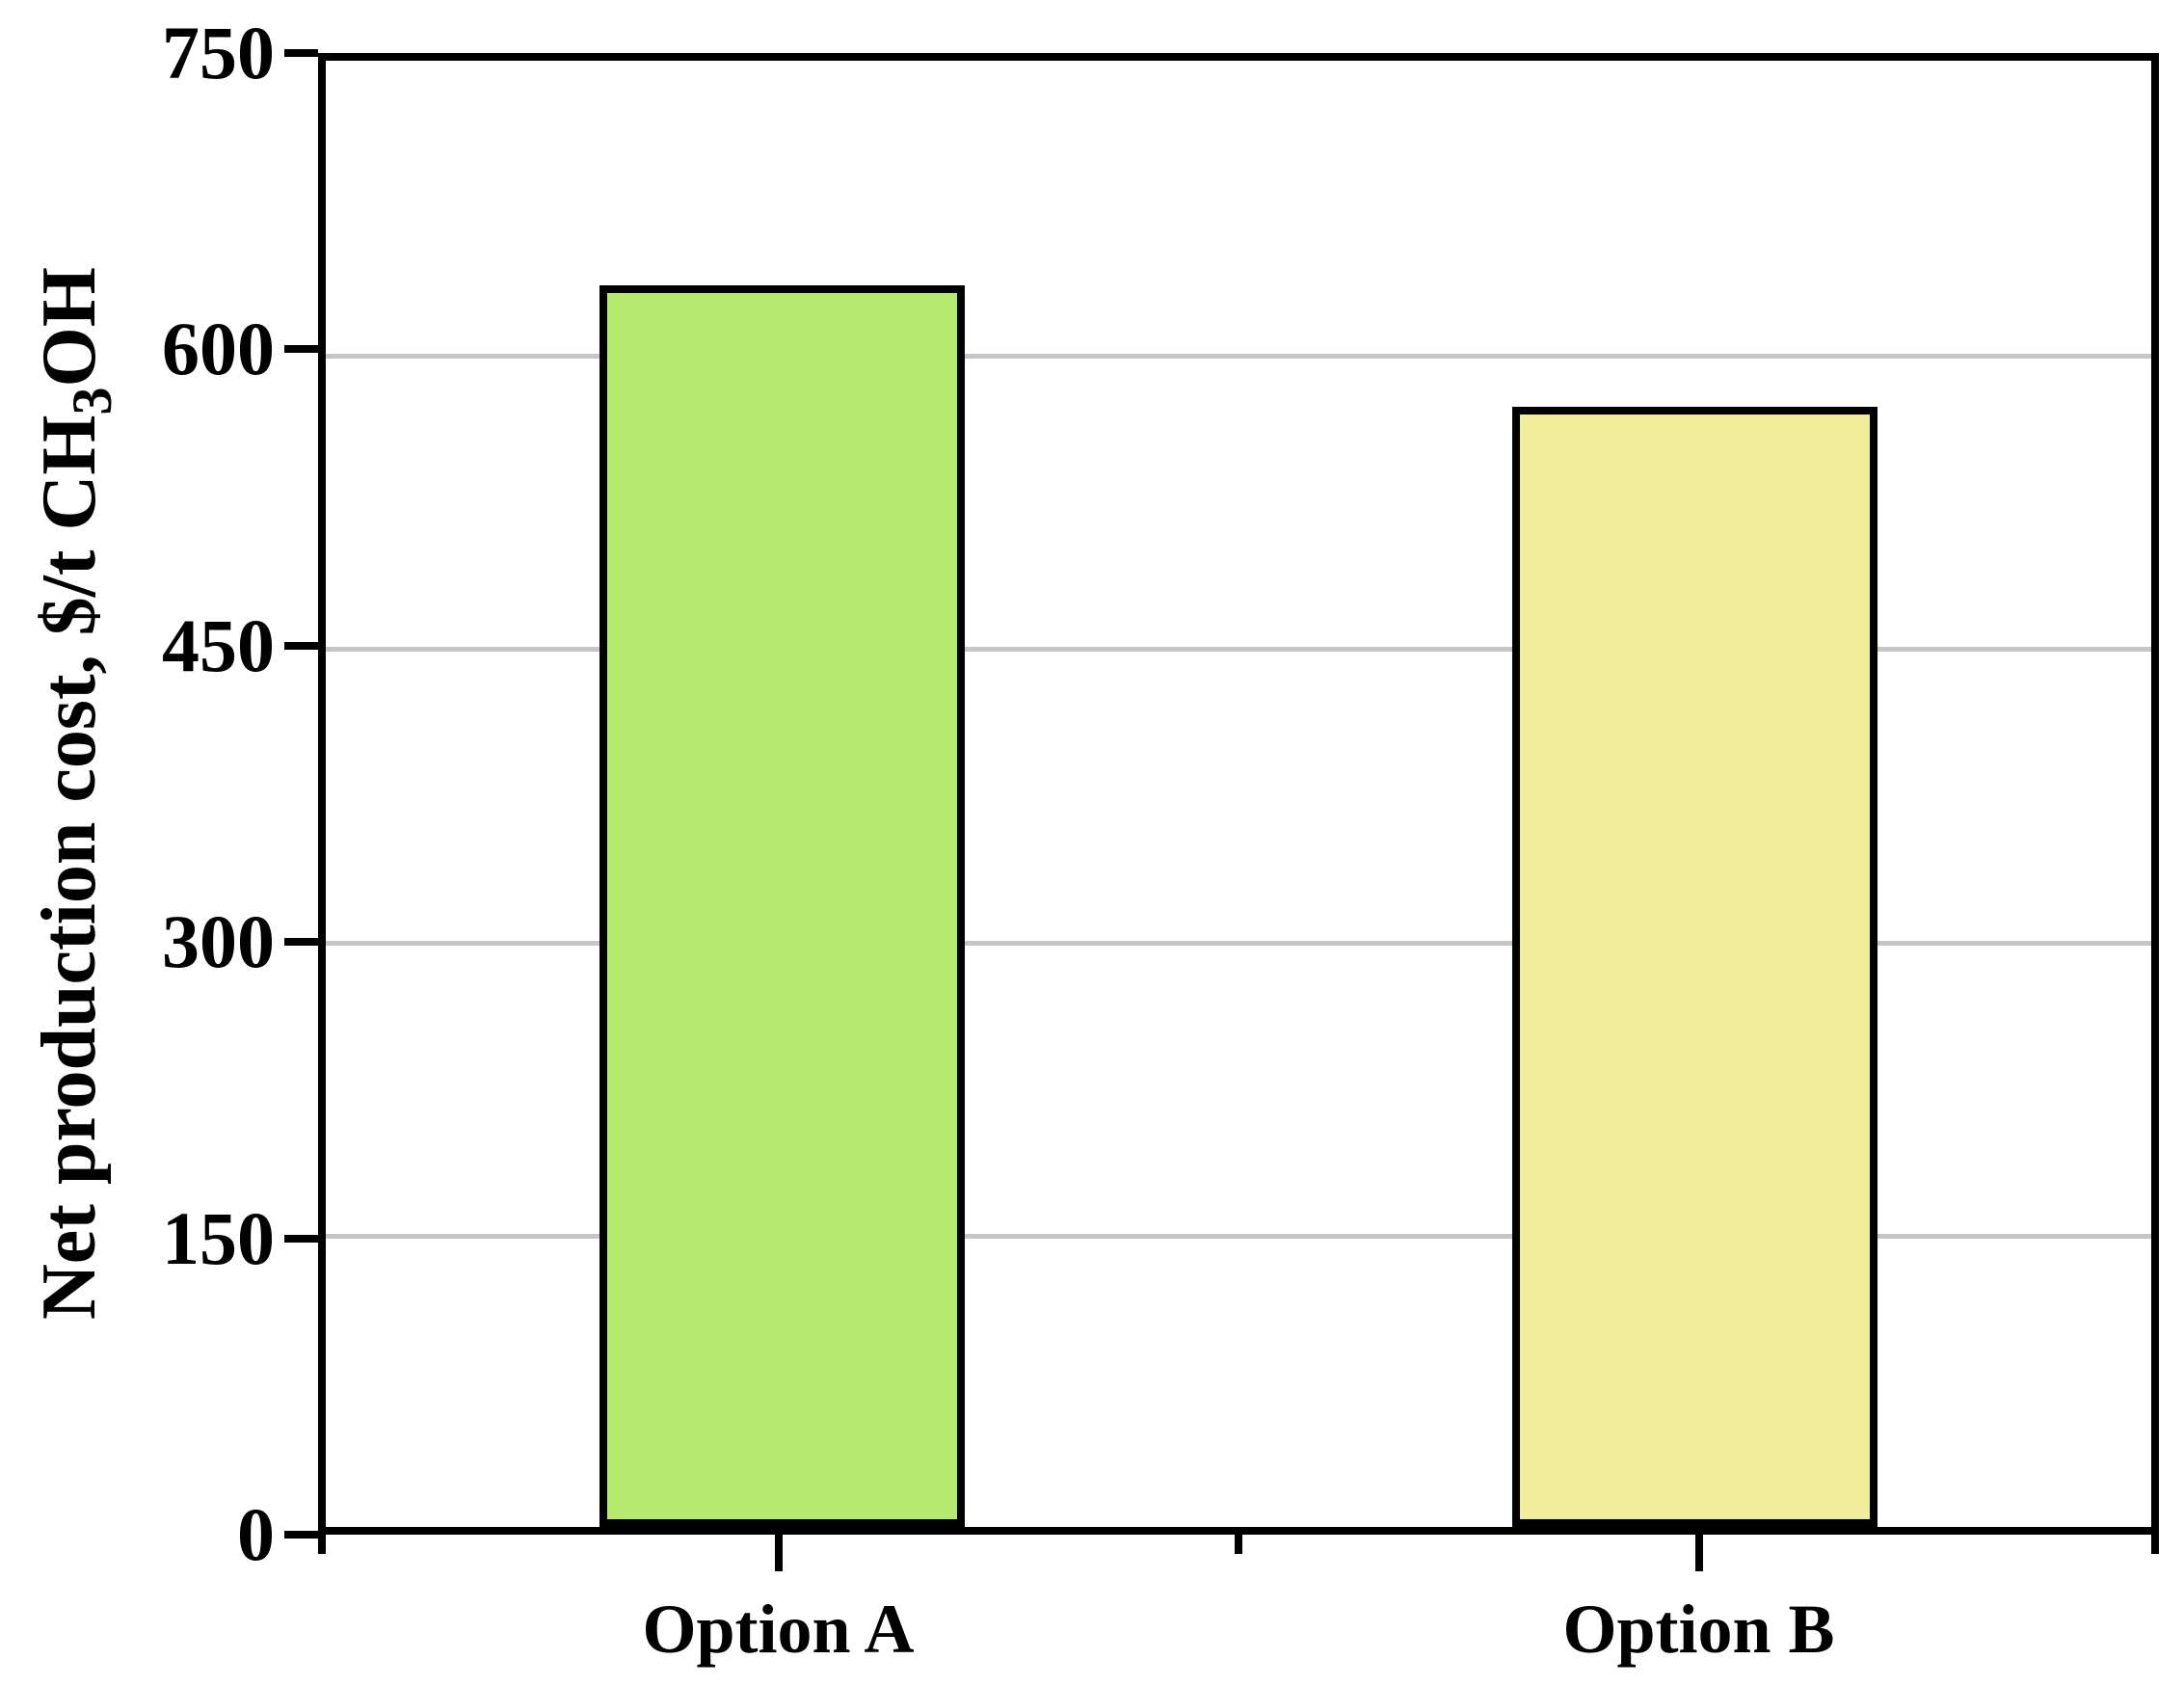 This screenshot has width=2184, height=1686. I want to click on x-axis-major-tick-option-b, so click(1698, 1553).